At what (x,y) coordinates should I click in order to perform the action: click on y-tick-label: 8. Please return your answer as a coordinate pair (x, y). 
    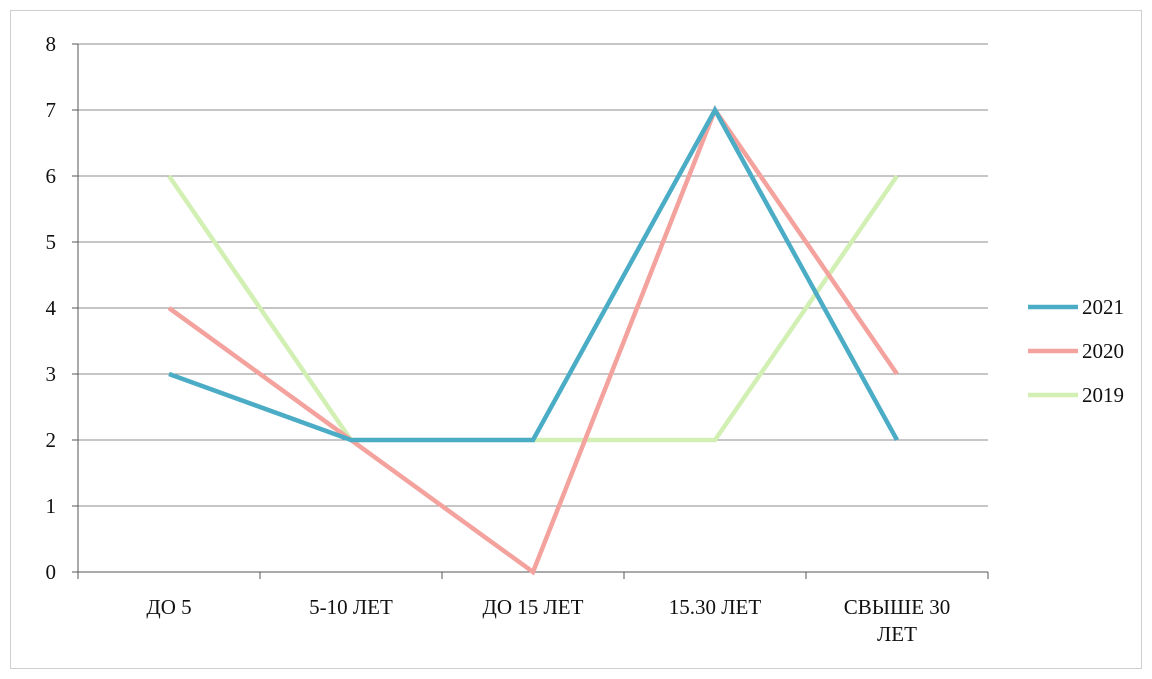
    Looking at the image, I should click on (51, 44).